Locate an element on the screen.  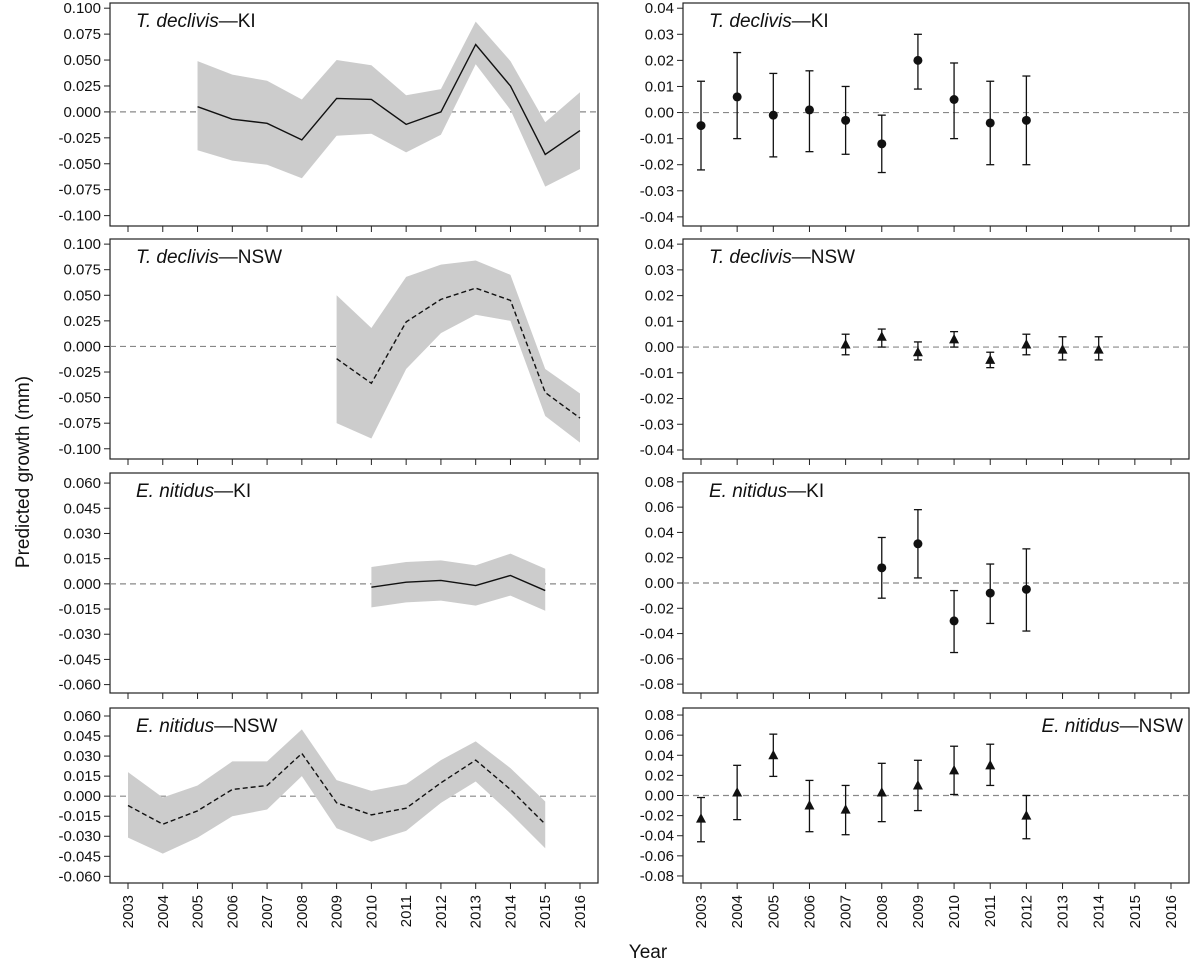
y-tick-label: -0.04 is located at coordinates (657, 634).